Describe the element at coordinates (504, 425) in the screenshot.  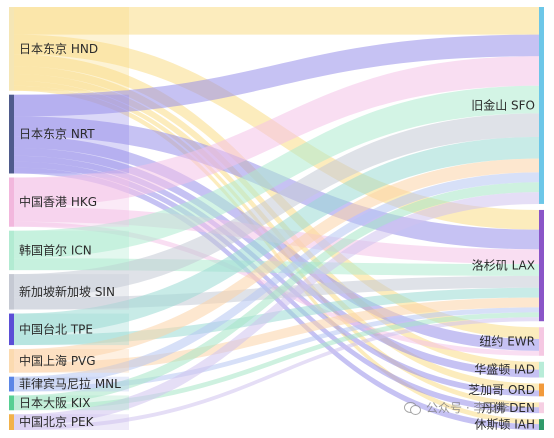
I see `node-label-iah: 休斯顿 IAH` at that location.